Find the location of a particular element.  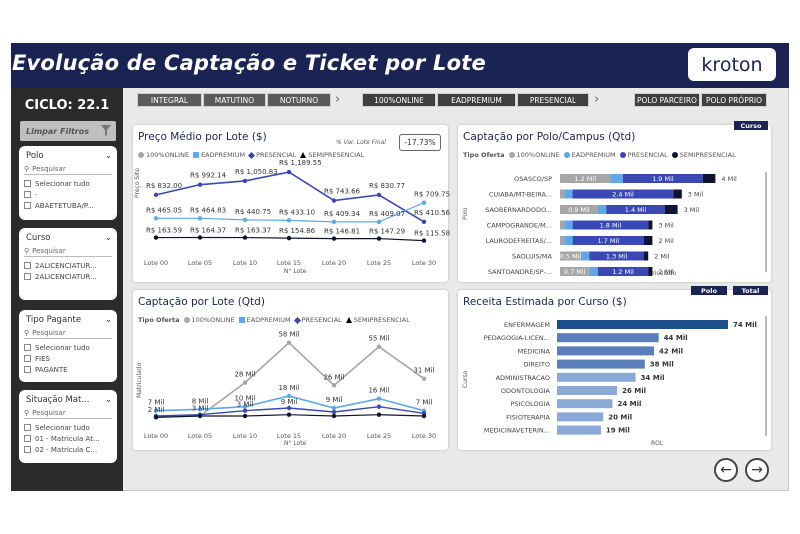

modality-eadpremium-button: EADPREMIUM is located at coordinates (476, 100).